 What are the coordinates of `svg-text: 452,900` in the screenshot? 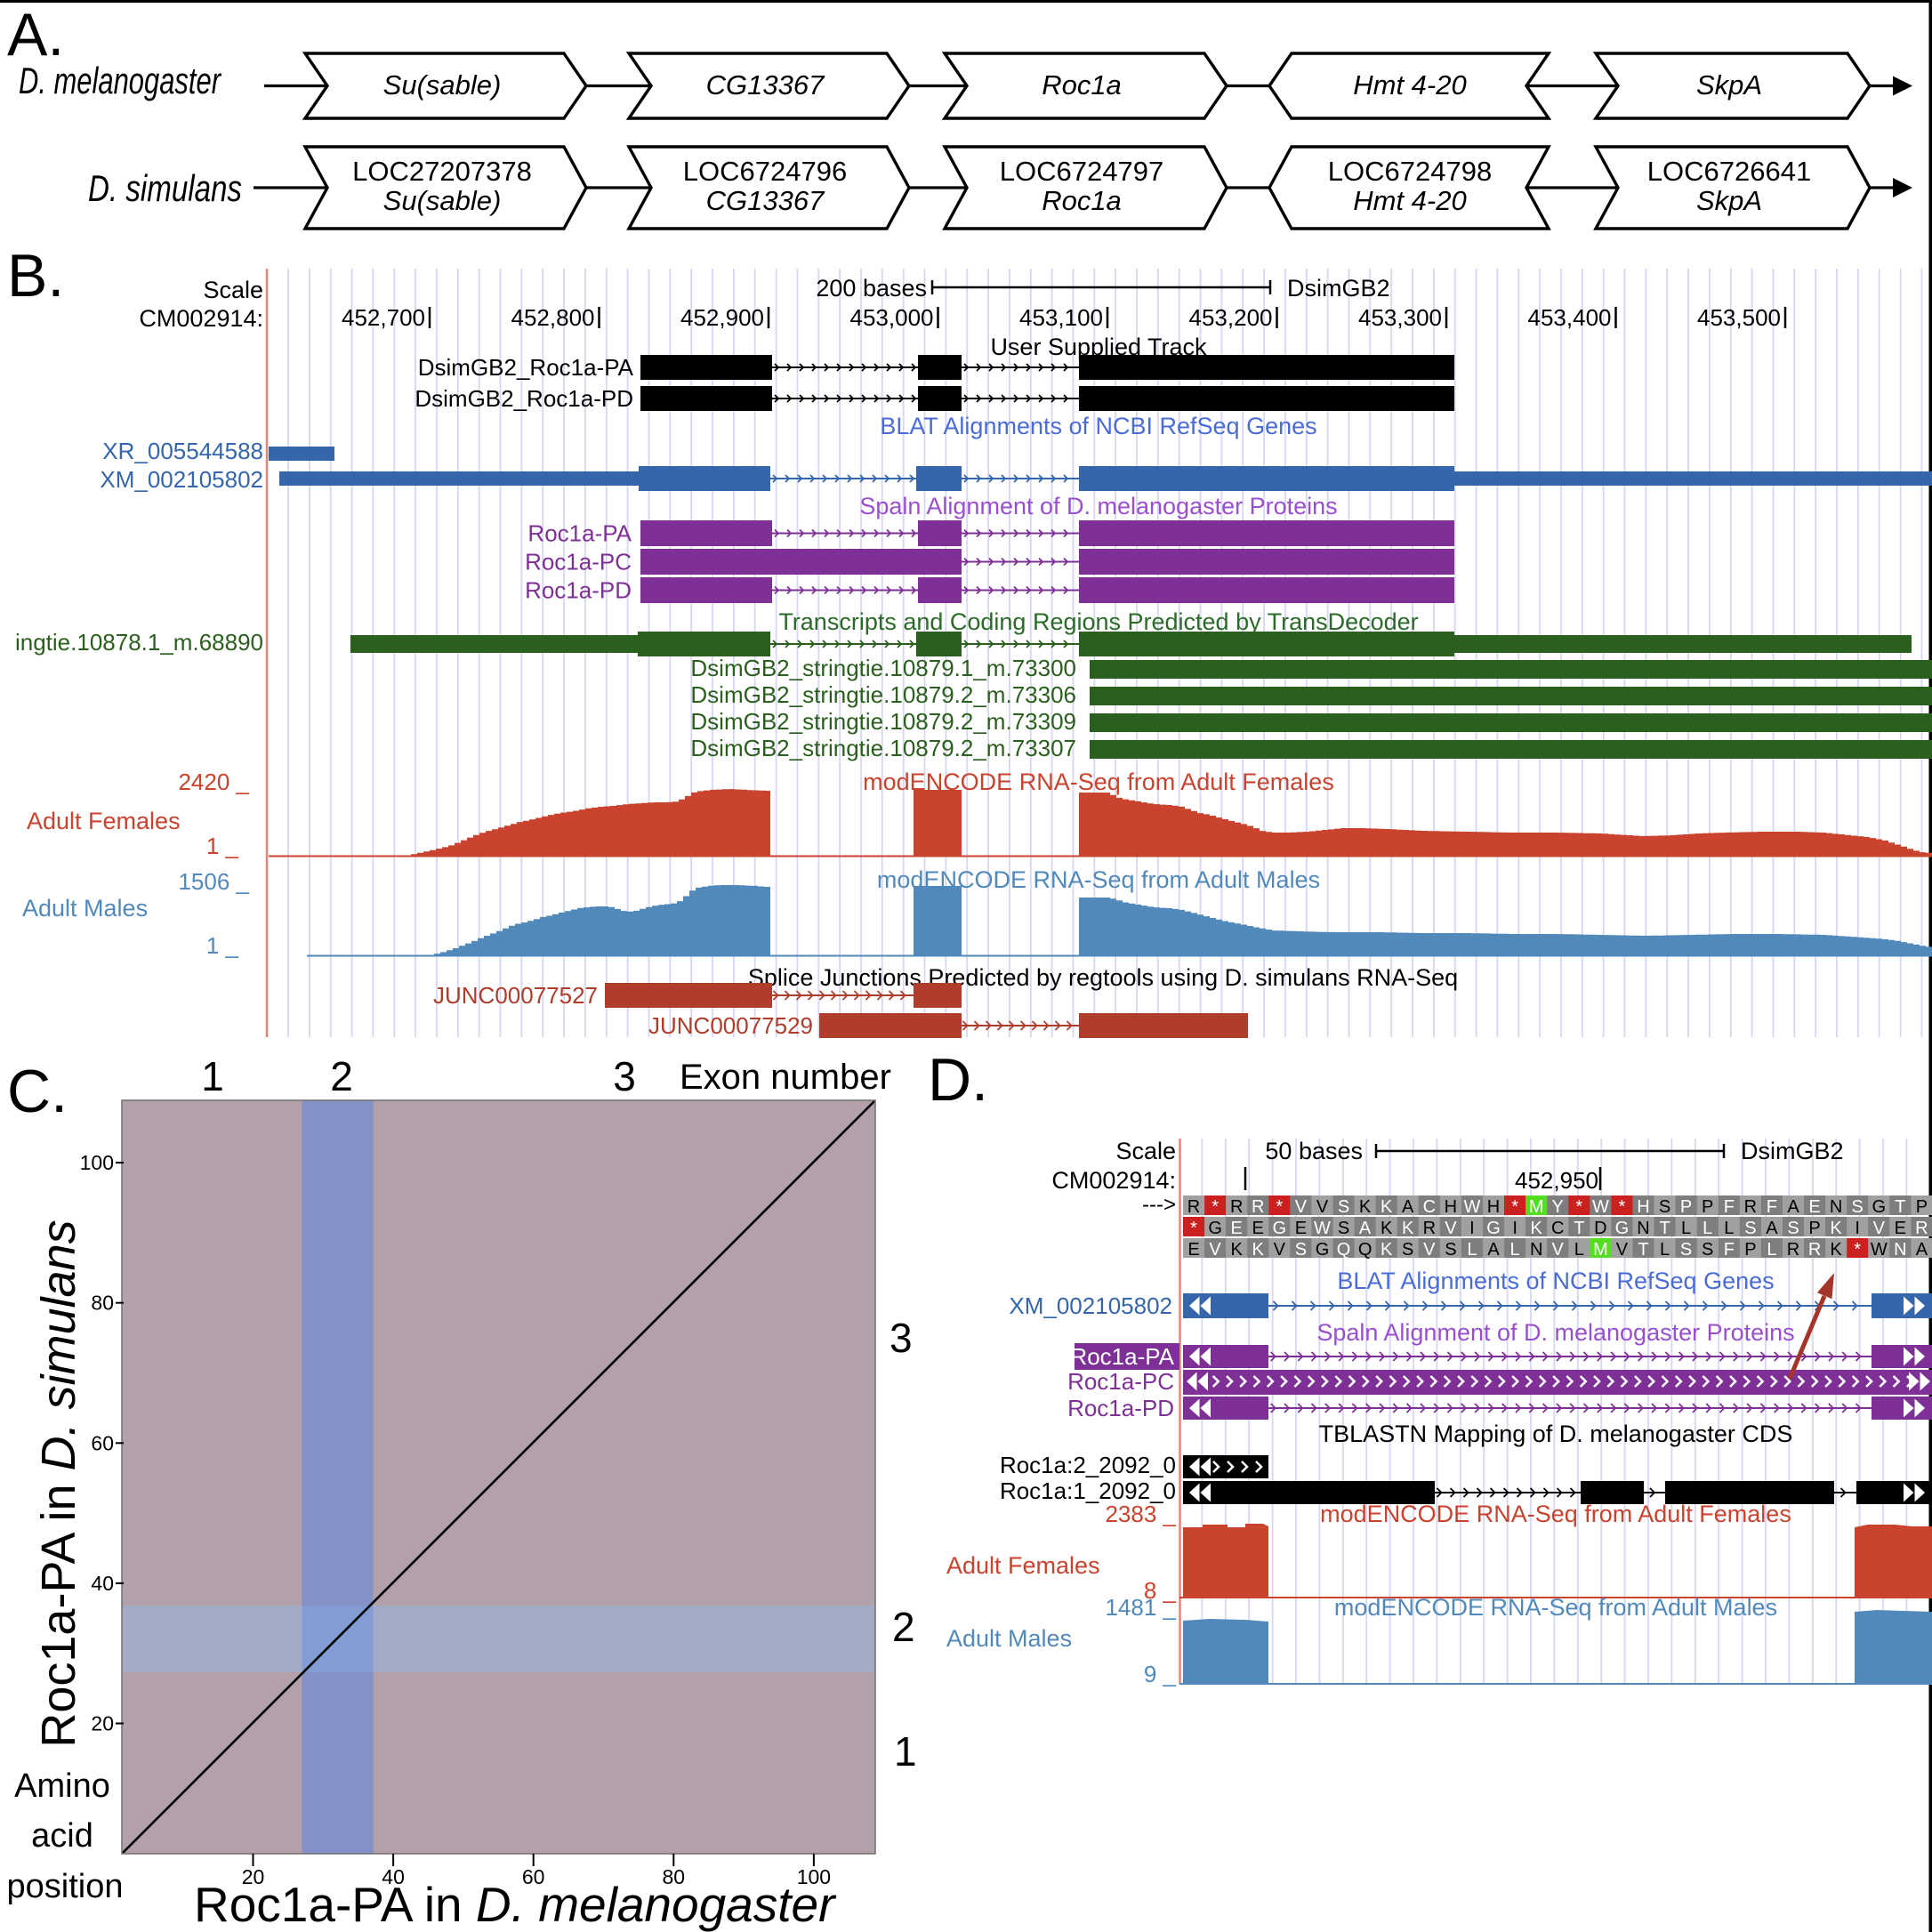 It's located at (722, 317).